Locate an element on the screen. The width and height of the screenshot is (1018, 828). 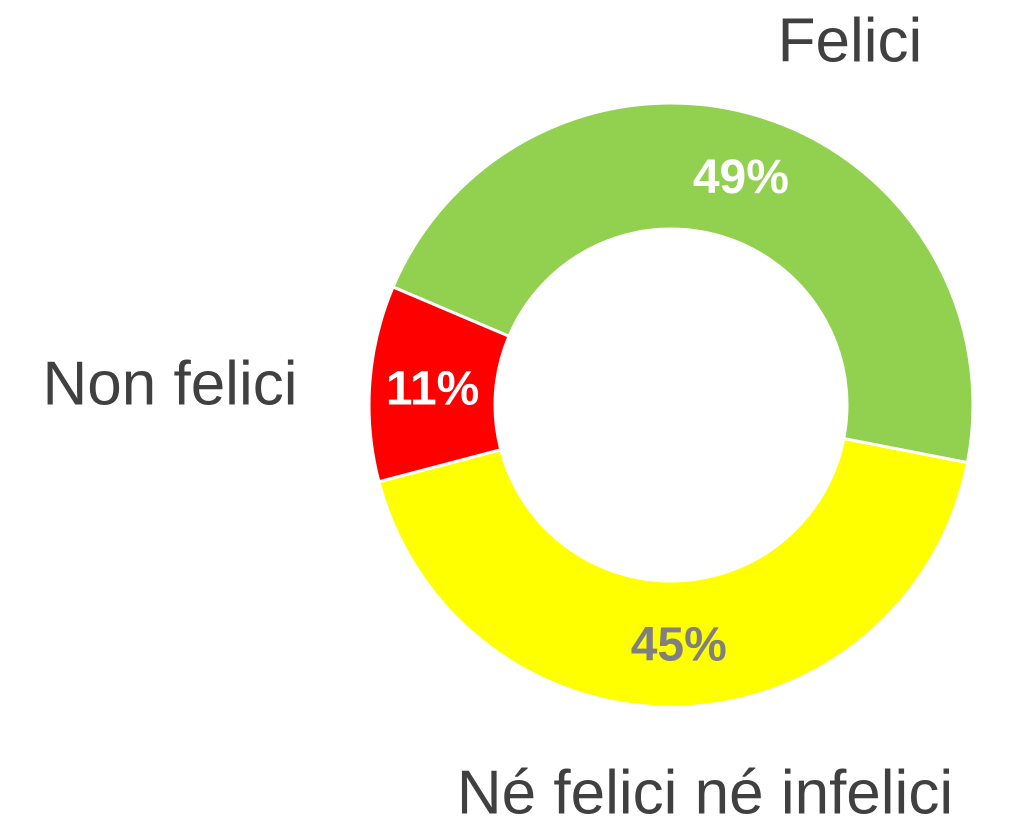
category-label: Né felici né infelici is located at coordinates (705, 792).